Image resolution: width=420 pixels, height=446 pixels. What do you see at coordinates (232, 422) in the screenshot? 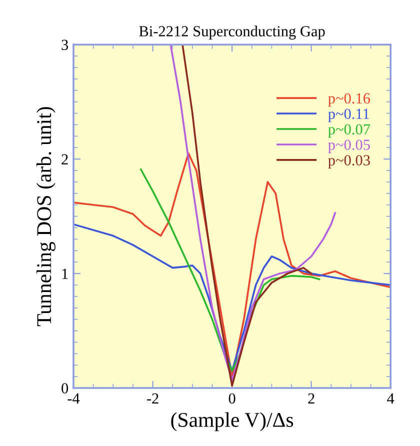
I see `x-axis-title: (Sample V)/Δs` at bounding box center [232, 422].